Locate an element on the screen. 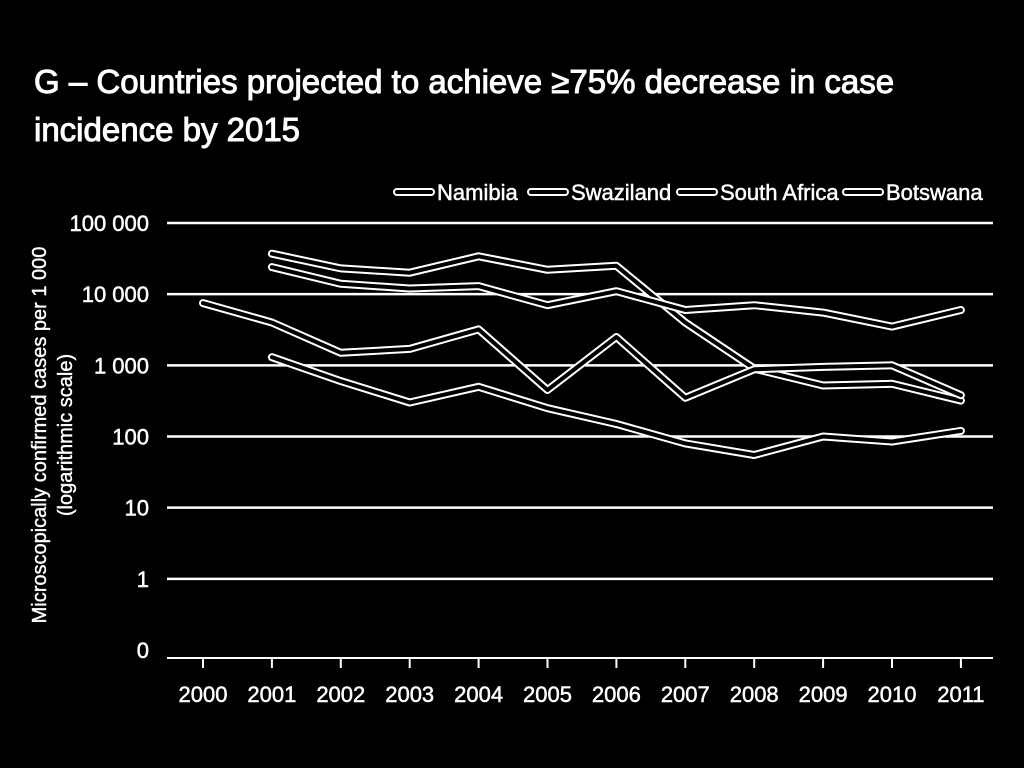 This screenshot has width=1024, height=768. series-south-africa is located at coordinates (616, 406).